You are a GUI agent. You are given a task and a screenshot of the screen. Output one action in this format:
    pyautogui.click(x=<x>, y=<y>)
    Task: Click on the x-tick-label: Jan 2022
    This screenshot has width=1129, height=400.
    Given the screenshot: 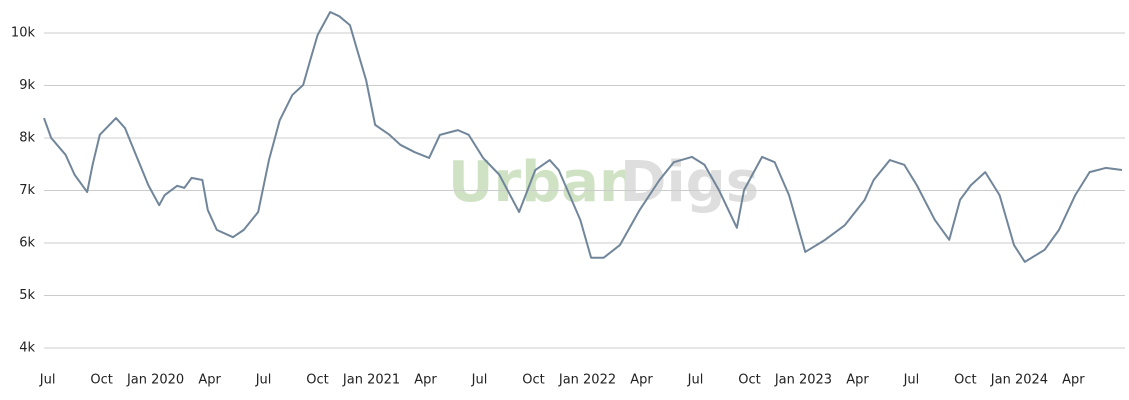 What is the action you would take?
    pyautogui.click(x=587, y=380)
    